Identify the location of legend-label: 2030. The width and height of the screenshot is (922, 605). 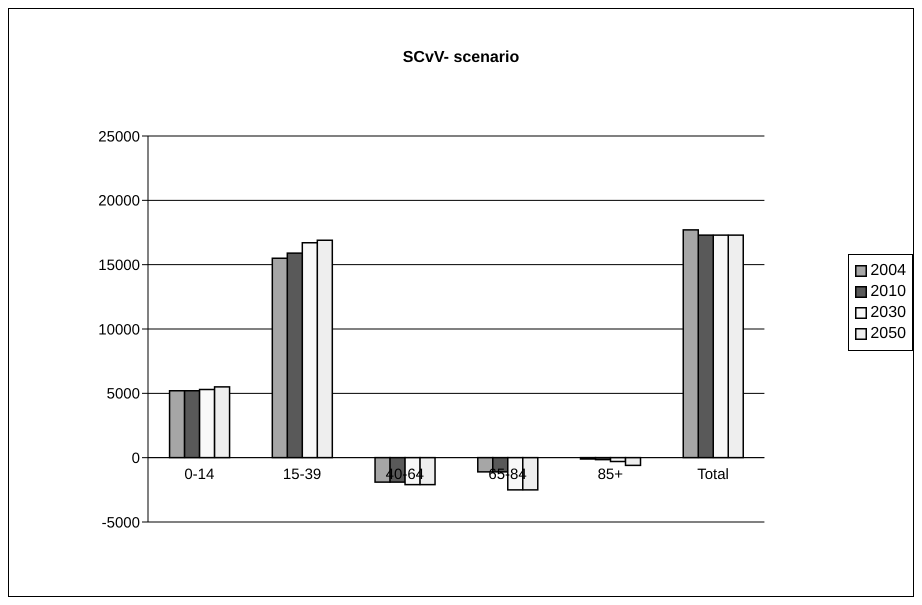
(888, 313).